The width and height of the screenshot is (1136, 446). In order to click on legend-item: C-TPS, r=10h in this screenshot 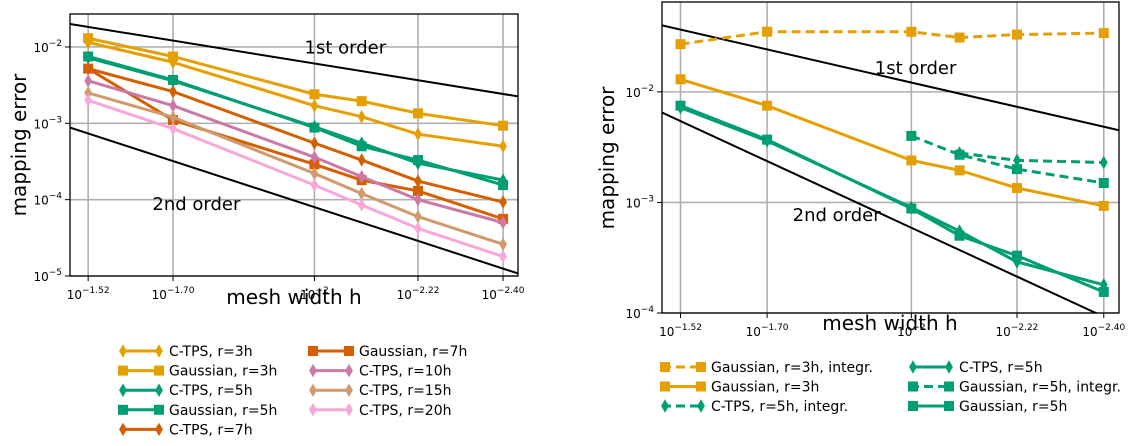, I will do `click(380, 371)`.